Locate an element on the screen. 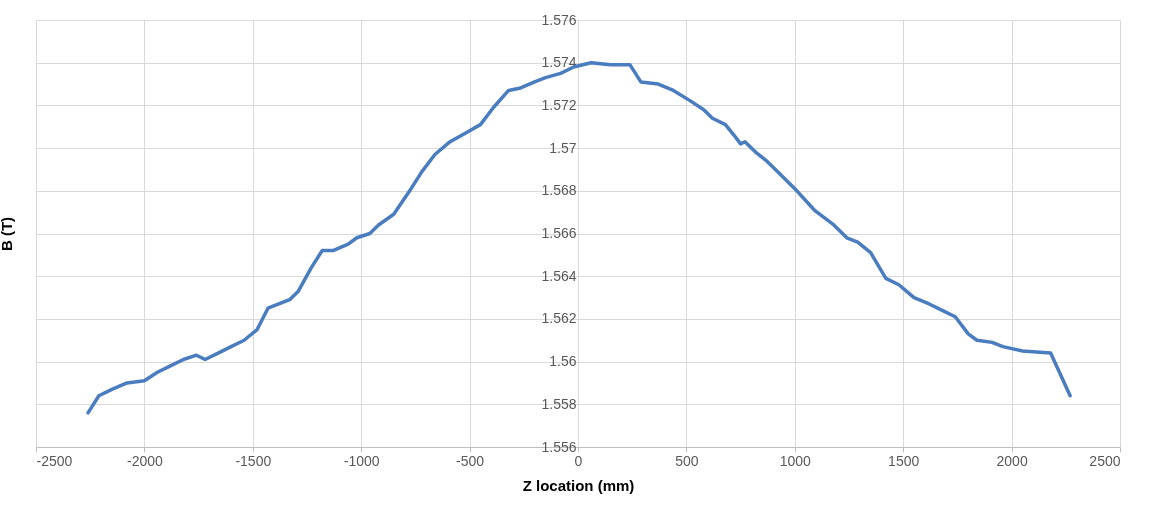 This screenshot has width=1150, height=529. x-tick-label: 0 is located at coordinates (578, 460).